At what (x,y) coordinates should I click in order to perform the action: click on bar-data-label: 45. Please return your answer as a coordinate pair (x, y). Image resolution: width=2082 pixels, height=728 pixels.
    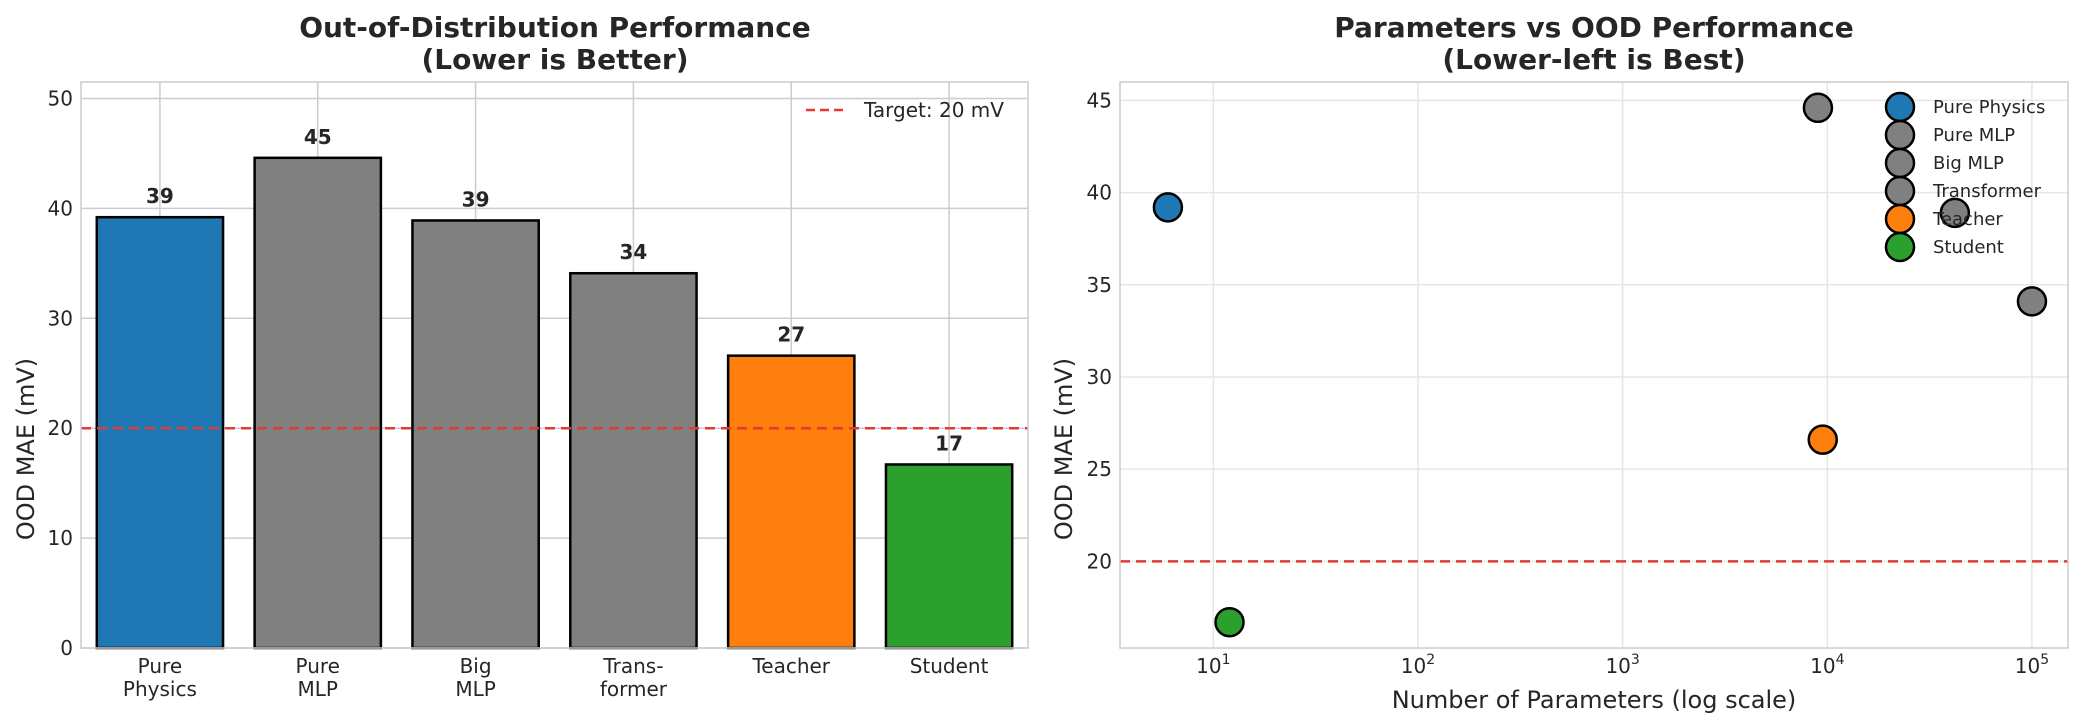
    Looking at the image, I should click on (318, 137).